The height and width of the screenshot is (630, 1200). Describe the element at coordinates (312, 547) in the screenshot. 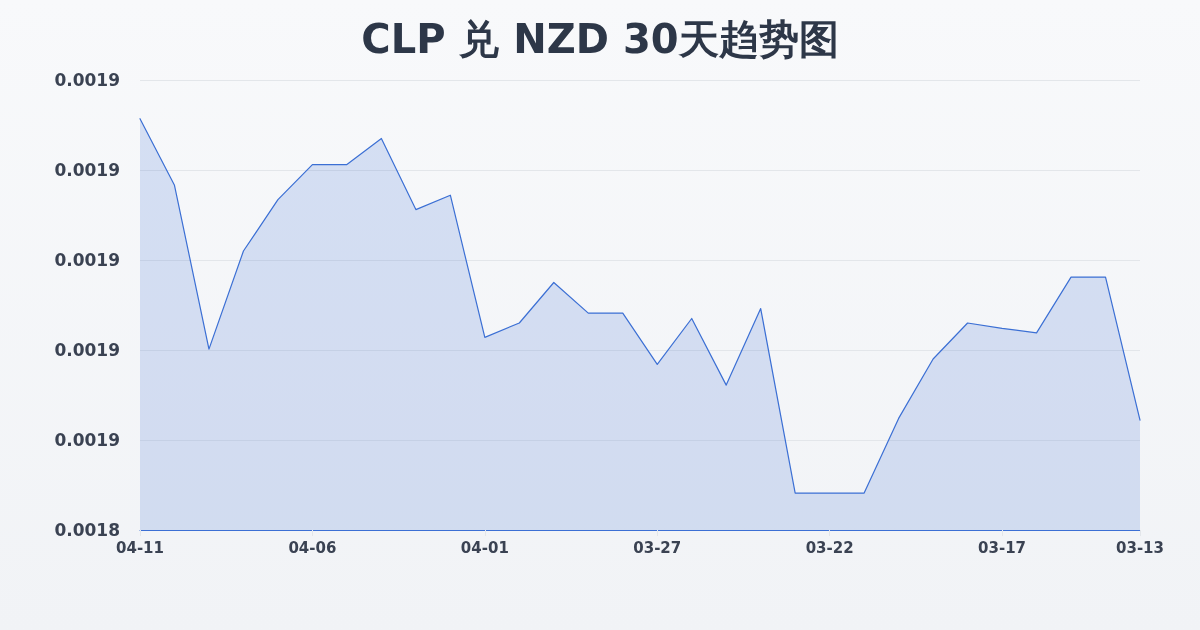

I see `x-tick-label: 04-06` at that location.